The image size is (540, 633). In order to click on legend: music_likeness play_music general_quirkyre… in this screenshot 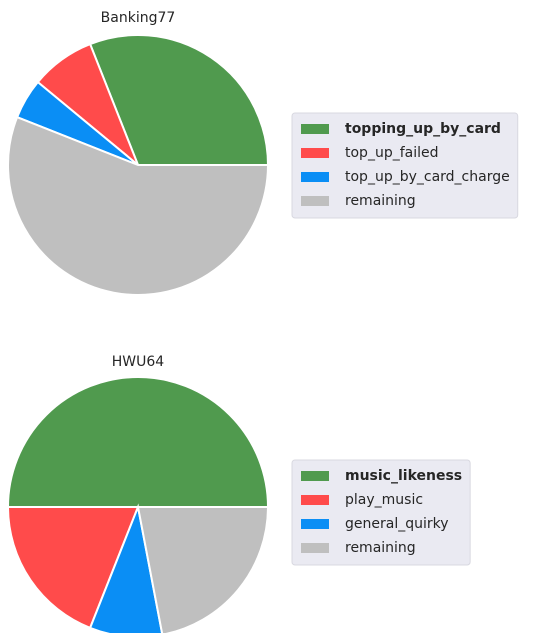, I will do `click(381, 512)`.